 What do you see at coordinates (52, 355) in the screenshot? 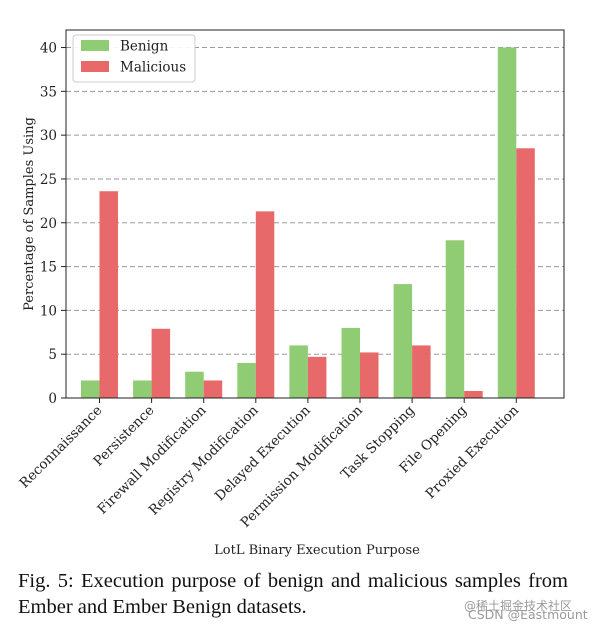
I see `y-tick-label: 5` at bounding box center [52, 355].